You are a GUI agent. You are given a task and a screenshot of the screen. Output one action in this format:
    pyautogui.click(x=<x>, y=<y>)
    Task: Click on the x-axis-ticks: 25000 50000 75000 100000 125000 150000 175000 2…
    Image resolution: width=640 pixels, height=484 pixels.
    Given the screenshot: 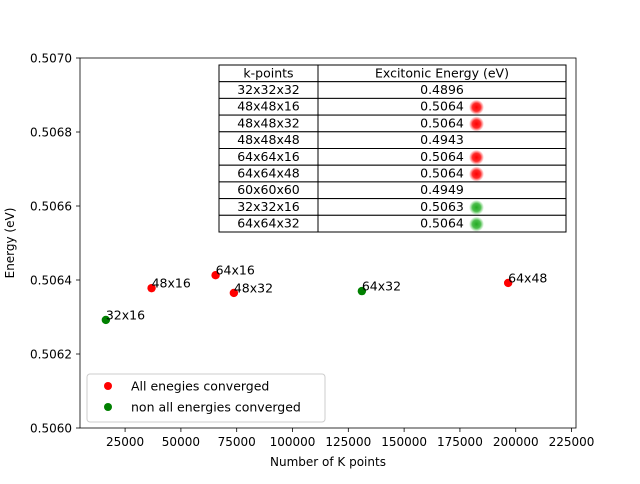 What is the action you would take?
    pyautogui.click(x=350, y=438)
    